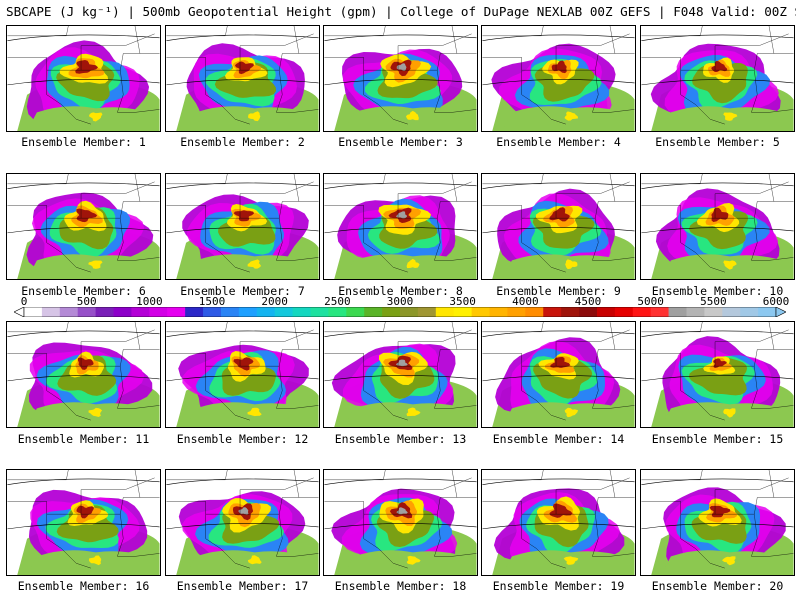 This screenshot has width=800, height=600. Describe the element at coordinates (86, 301) in the screenshot. I see `colorbar-tick-label: 500` at that location.